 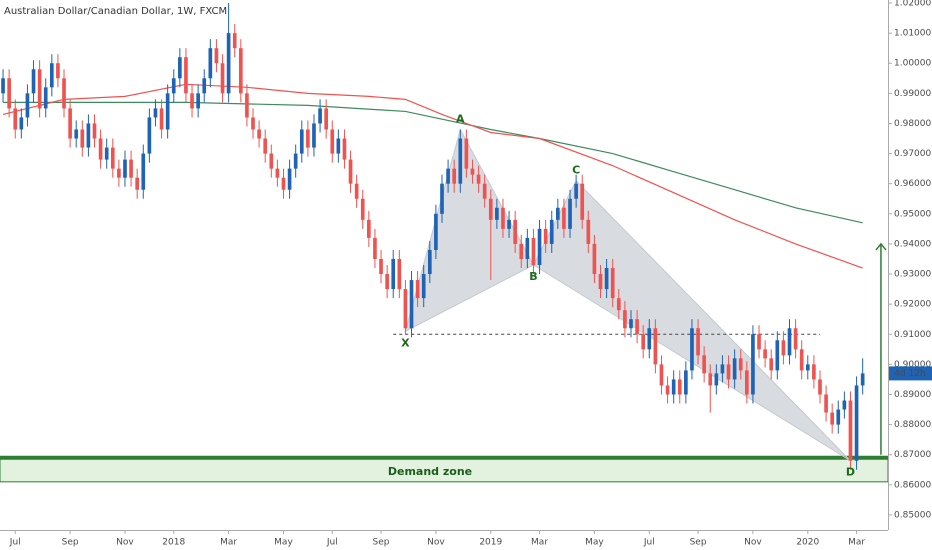 I want to click on y-tick-label: 0.86000, so click(x=912, y=485).